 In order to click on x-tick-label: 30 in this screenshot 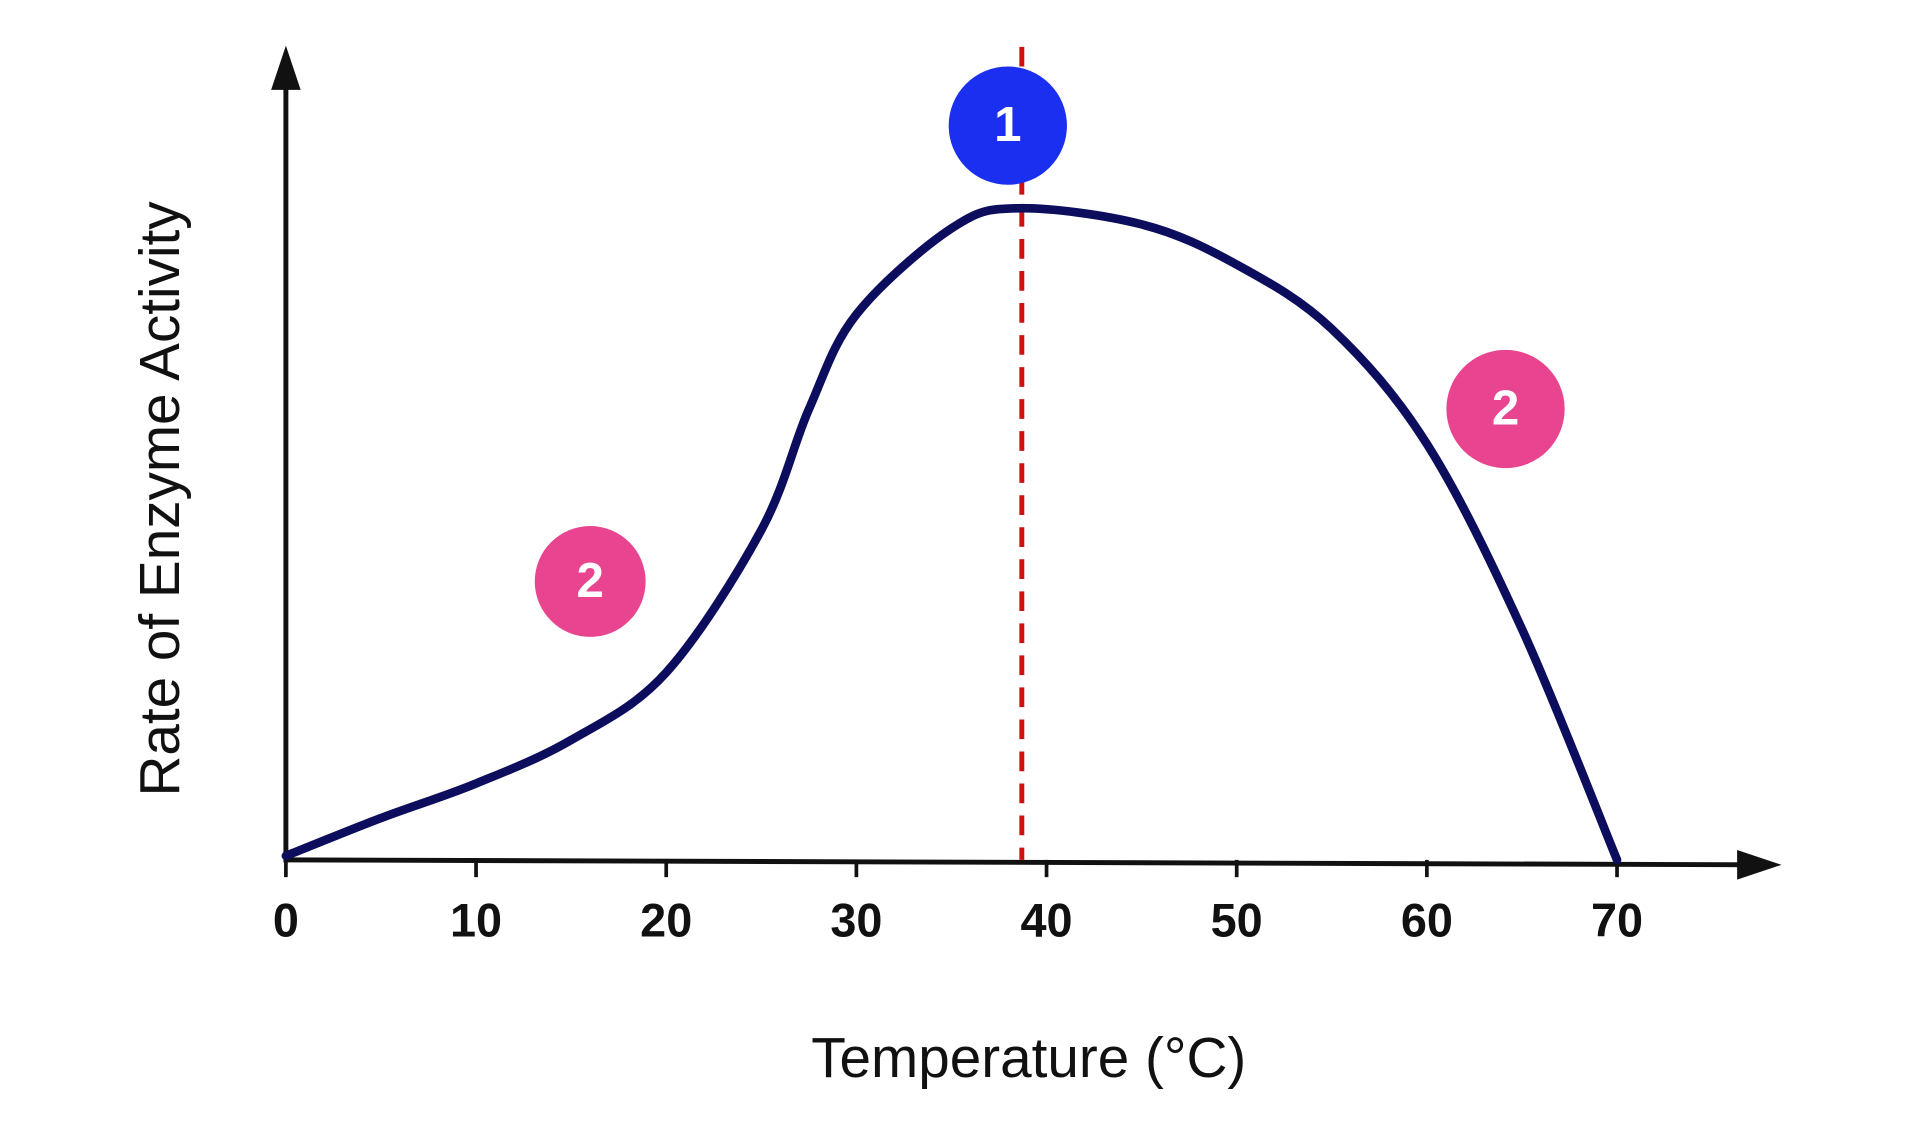, I will do `click(856, 920)`.